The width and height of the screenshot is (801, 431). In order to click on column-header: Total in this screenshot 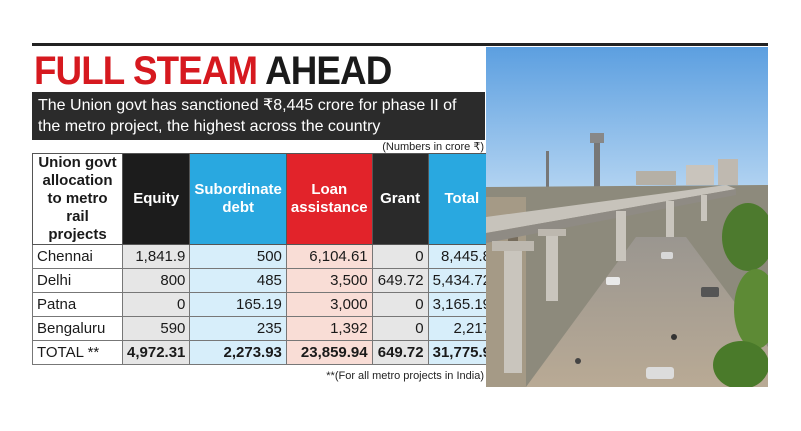, I will do `click(462, 199)`.